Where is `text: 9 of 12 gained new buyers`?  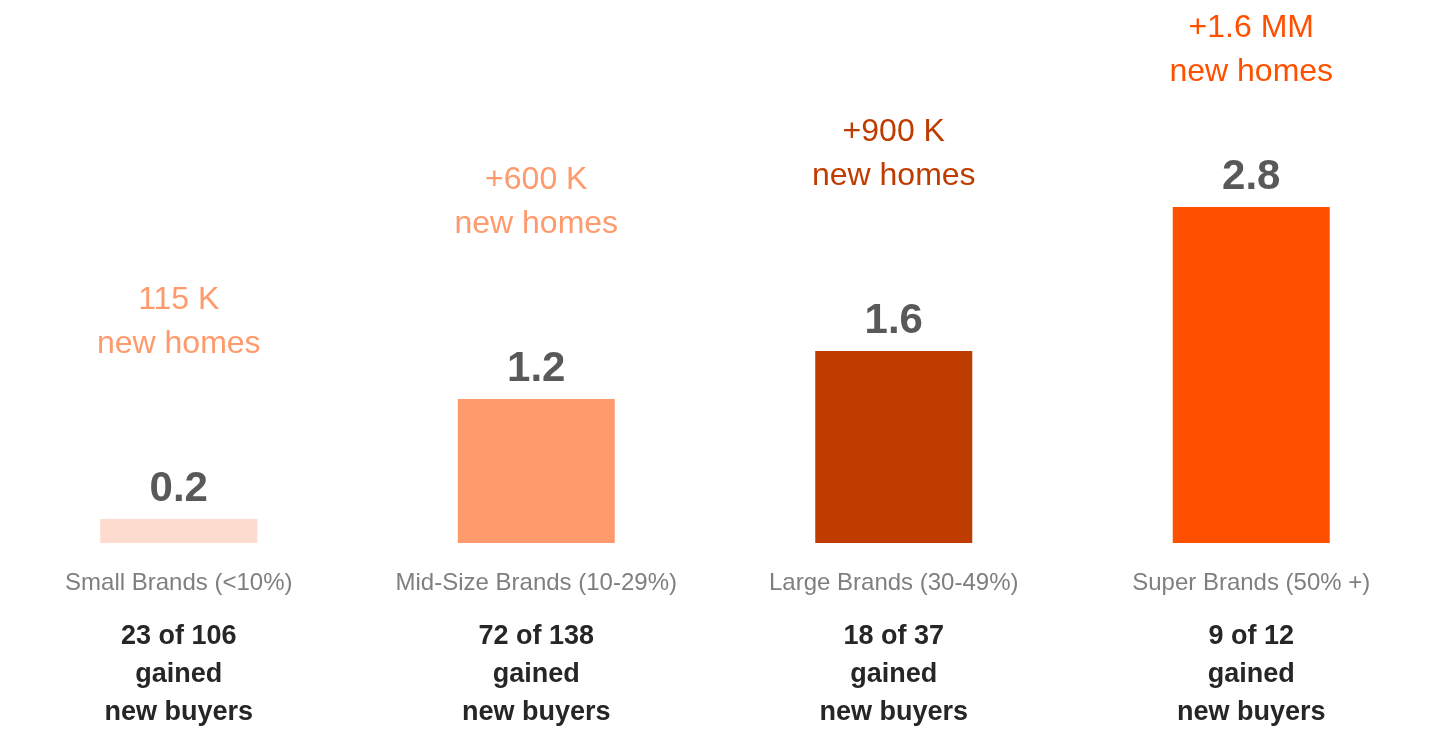 text: 9 of 12 gained new buyers is located at coordinates (1251, 673).